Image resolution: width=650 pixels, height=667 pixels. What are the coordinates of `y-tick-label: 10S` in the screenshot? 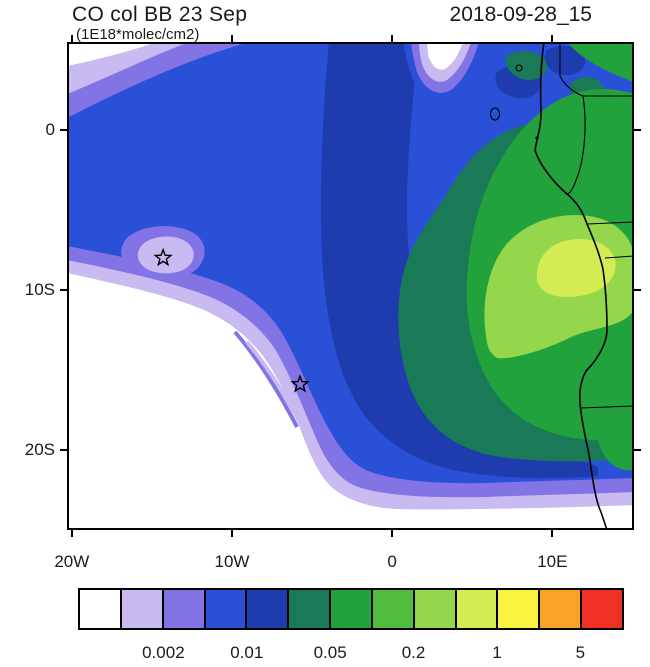 It's located at (39, 289).